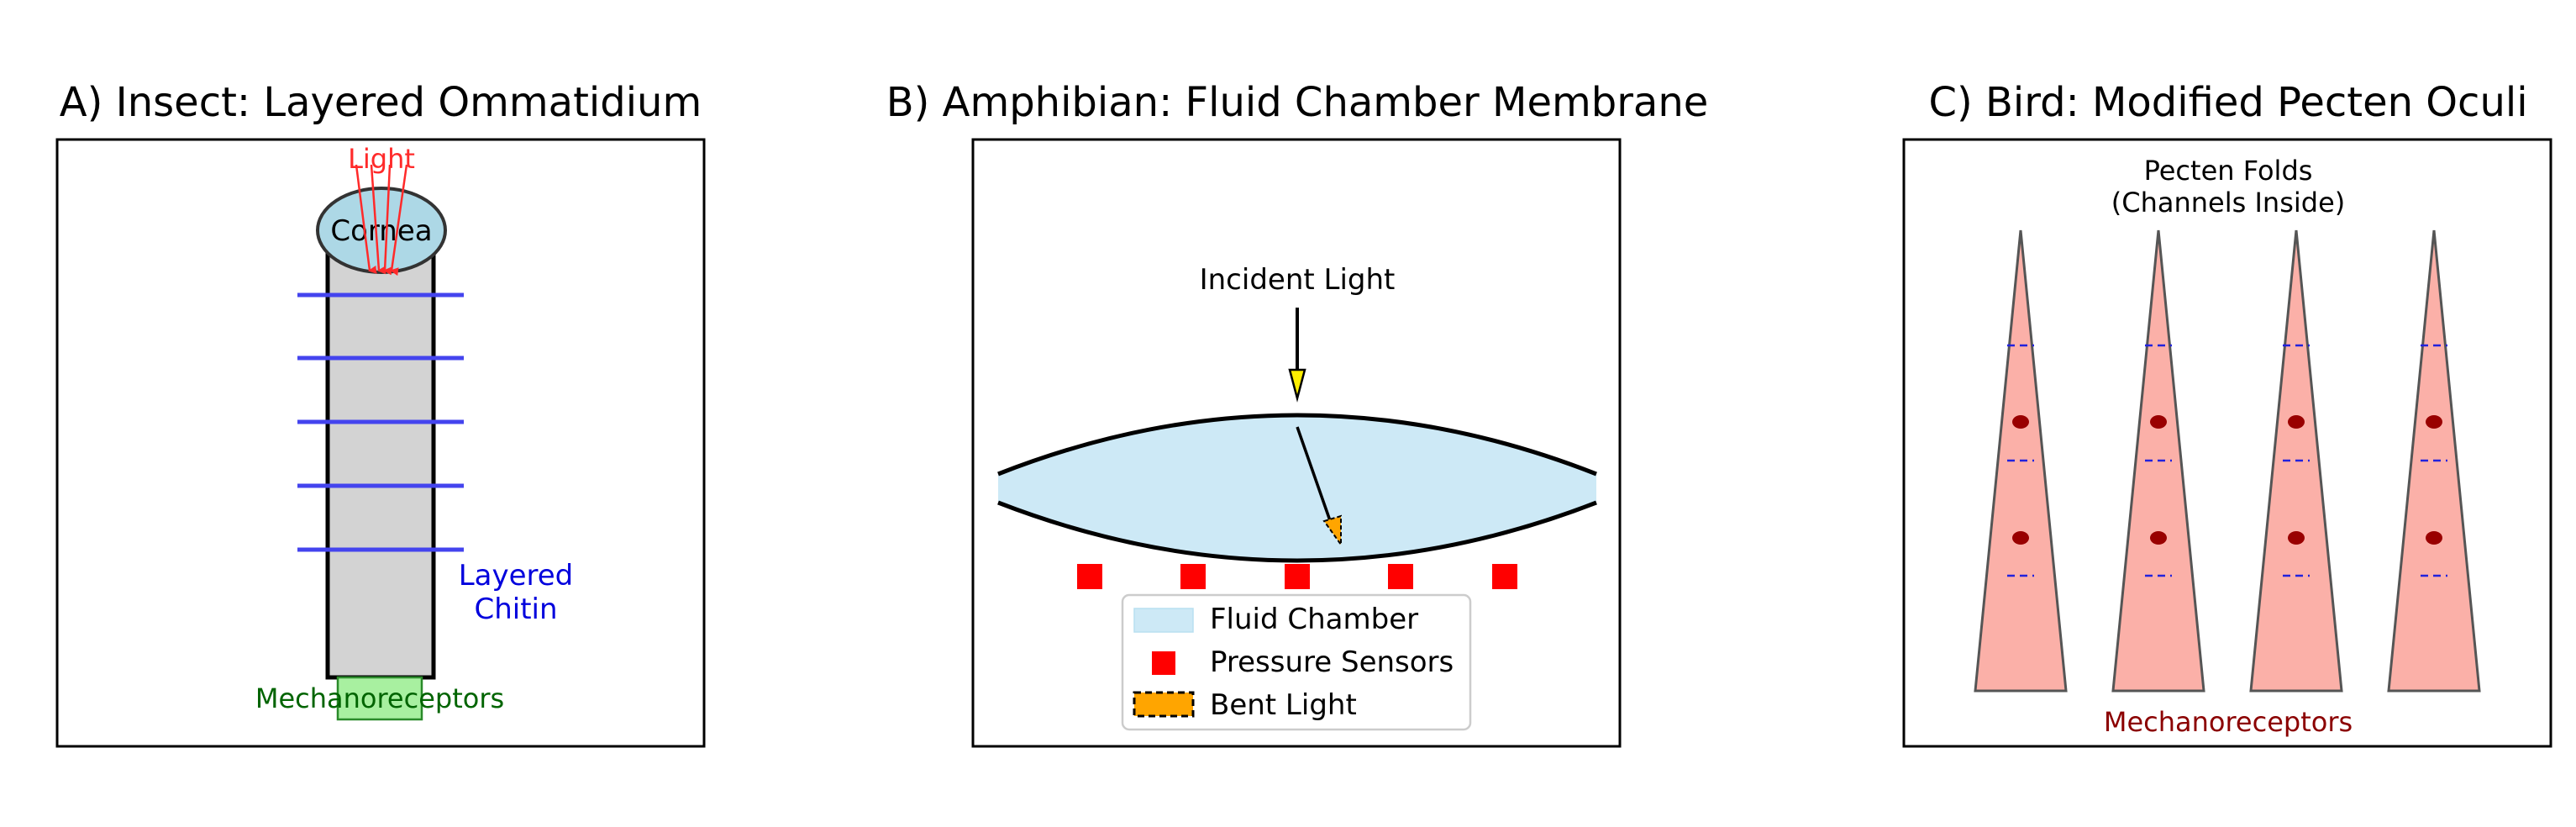 This screenshot has height=827, width=2576. What do you see at coordinates (2228, 203) in the screenshot?
I see `pecten-folds-label-line2: (Channels Inside)` at bounding box center [2228, 203].